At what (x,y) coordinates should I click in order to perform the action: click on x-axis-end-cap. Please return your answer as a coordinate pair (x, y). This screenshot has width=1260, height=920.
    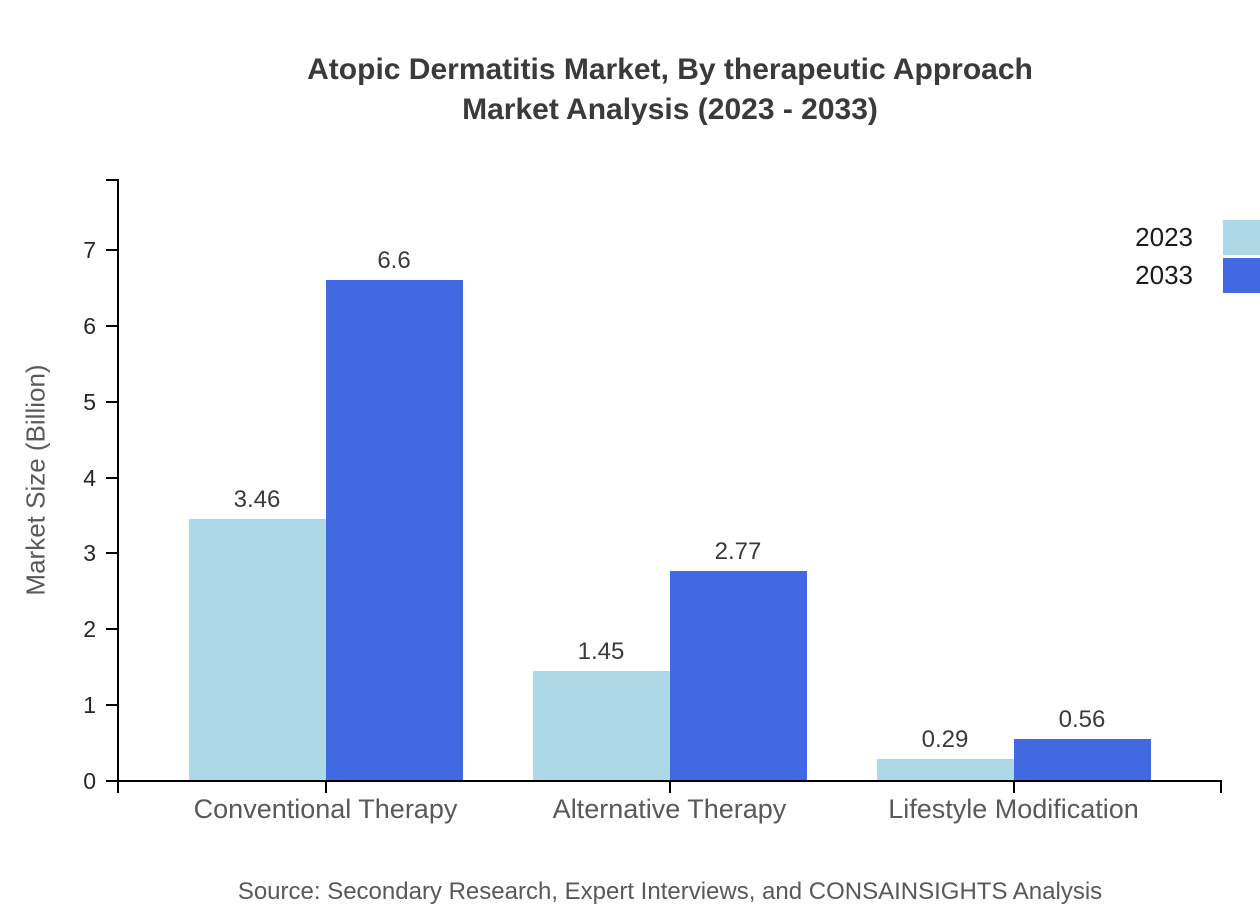
    Looking at the image, I should click on (1221, 786).